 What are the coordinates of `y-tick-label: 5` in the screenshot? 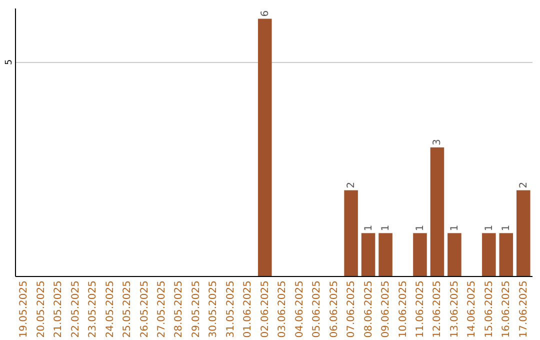 It's located at (9, 62).